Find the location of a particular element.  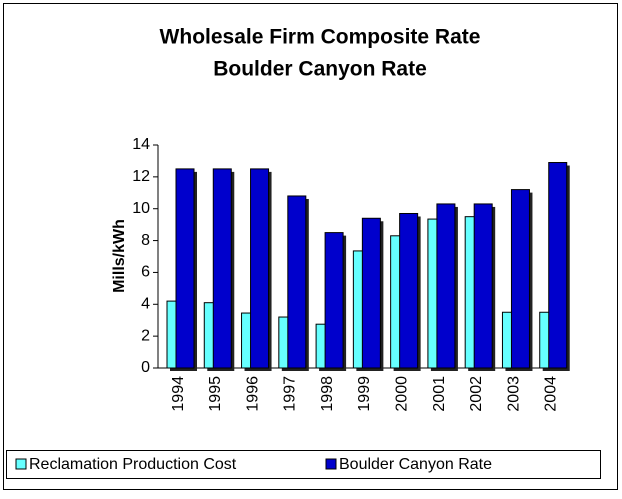

y-tick-label: 14 is located at coordinates (141, 144).